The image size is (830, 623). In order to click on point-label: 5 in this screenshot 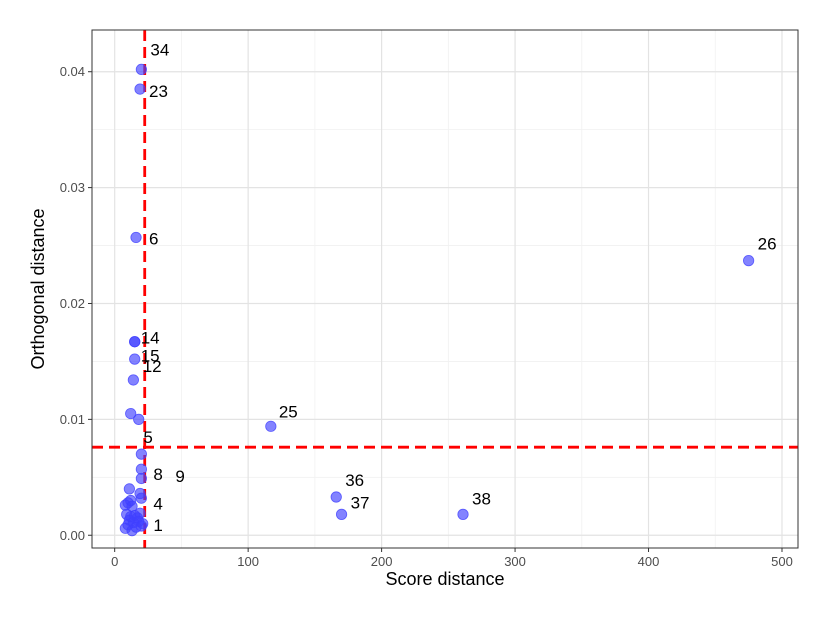, I will do `click(147, 437)`.